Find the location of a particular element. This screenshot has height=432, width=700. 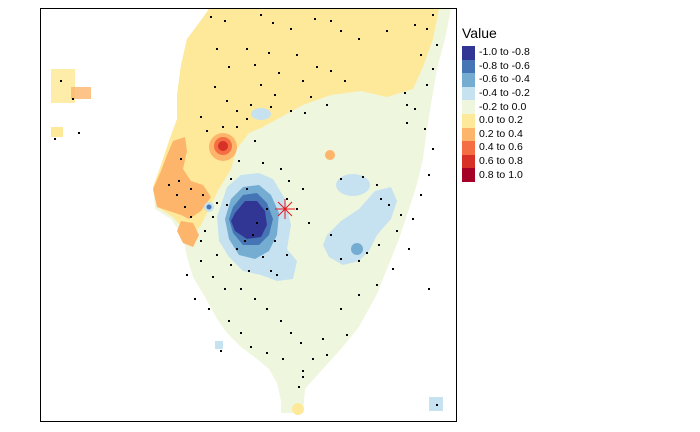

legend-row: 0.2 to 0.4 is located at coordinates (522, 134).